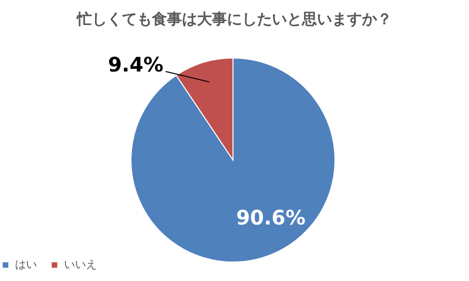 Image resolution: width=469 pixels, height=281 pixels. Describe the element at coordinates (271, 218) in the screenshot. I see `data-label: 90.6%` at that location.